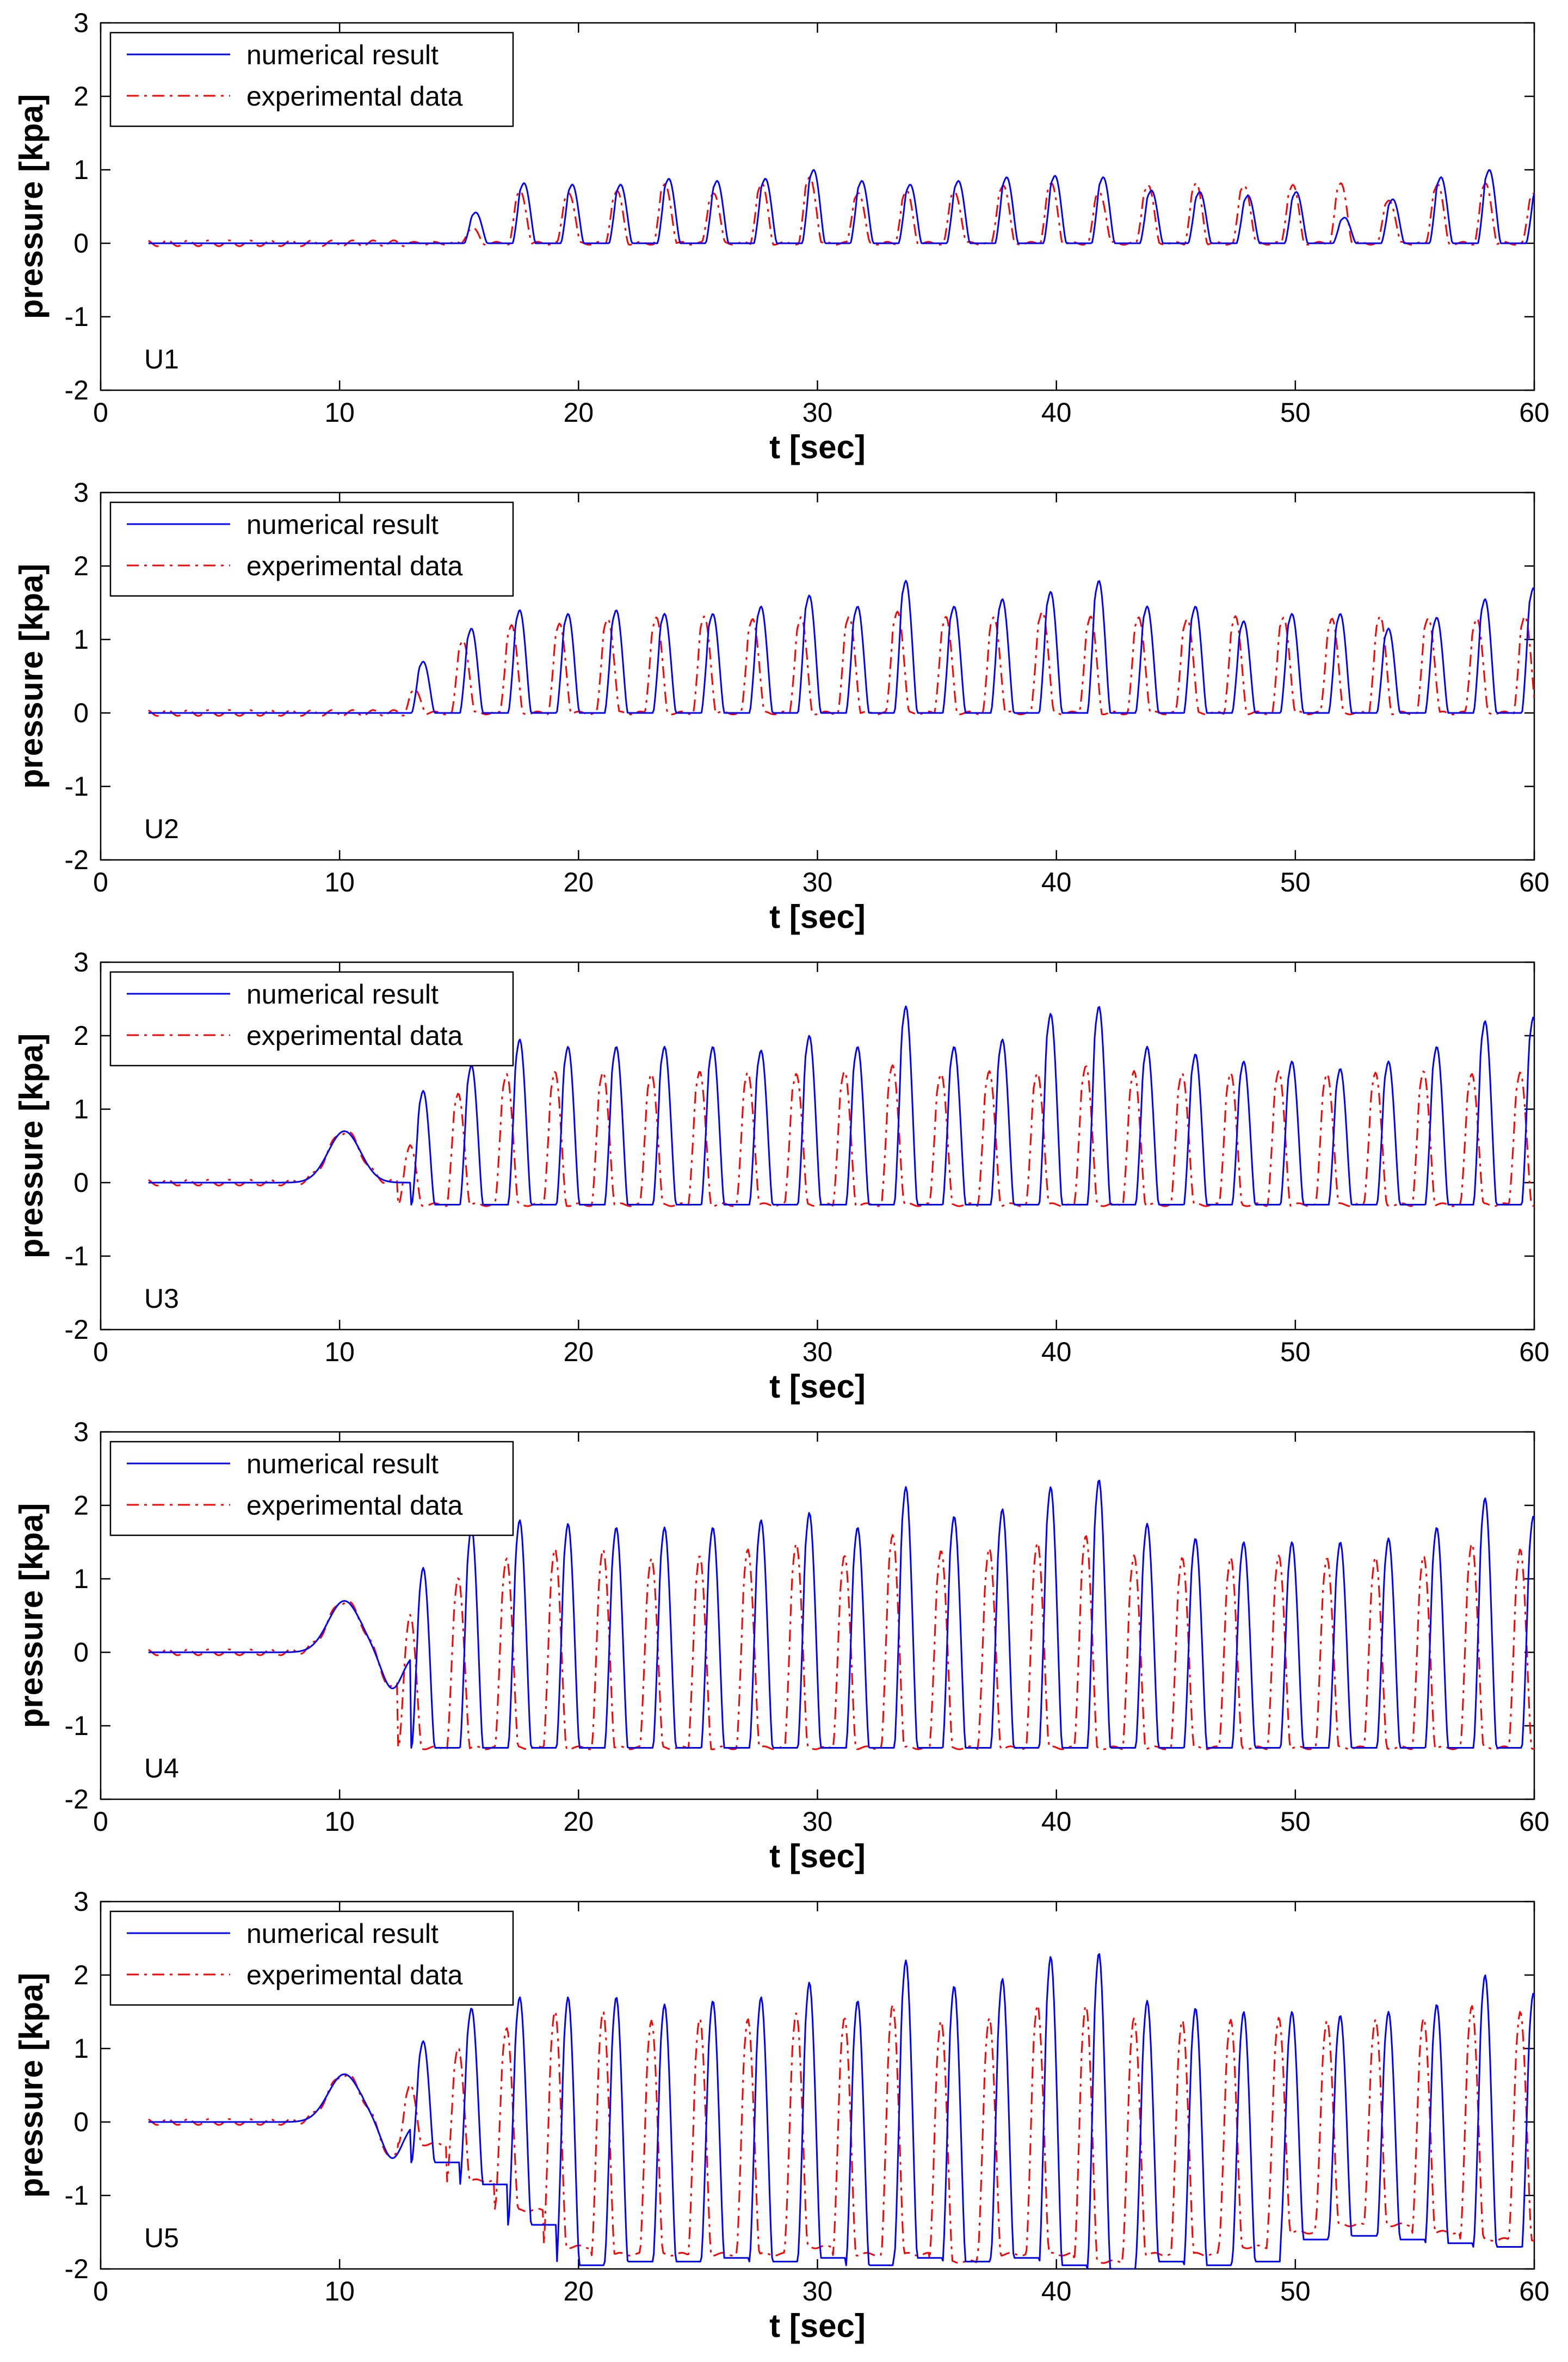 This screenshot has height=2362, width=1568. I want to click on panel-label: U3, so click(162, 1298).